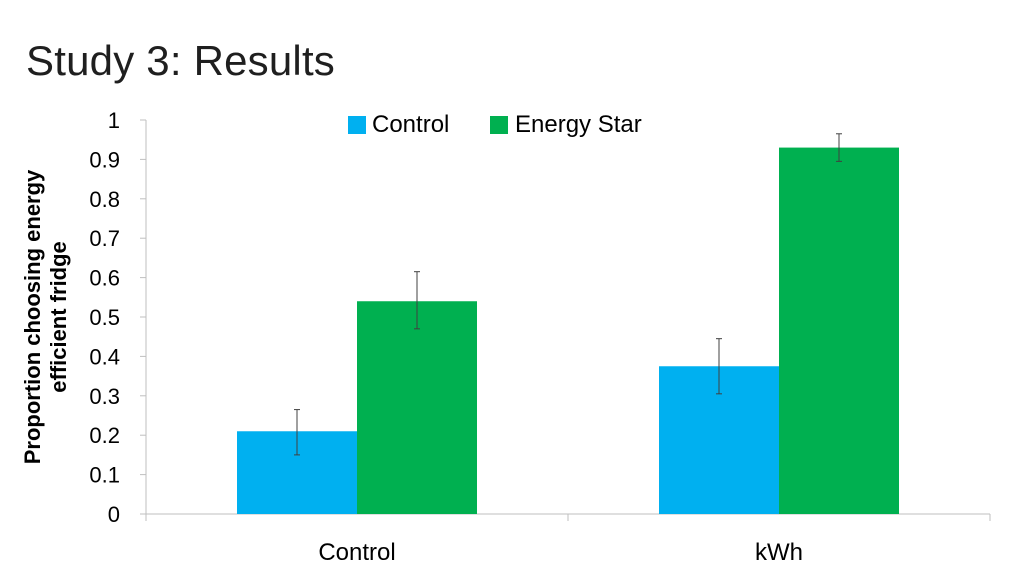 The width and height of the screenshot is (1024, 576). I want to click on y-tick-label: 0.5, so click(104, 317).